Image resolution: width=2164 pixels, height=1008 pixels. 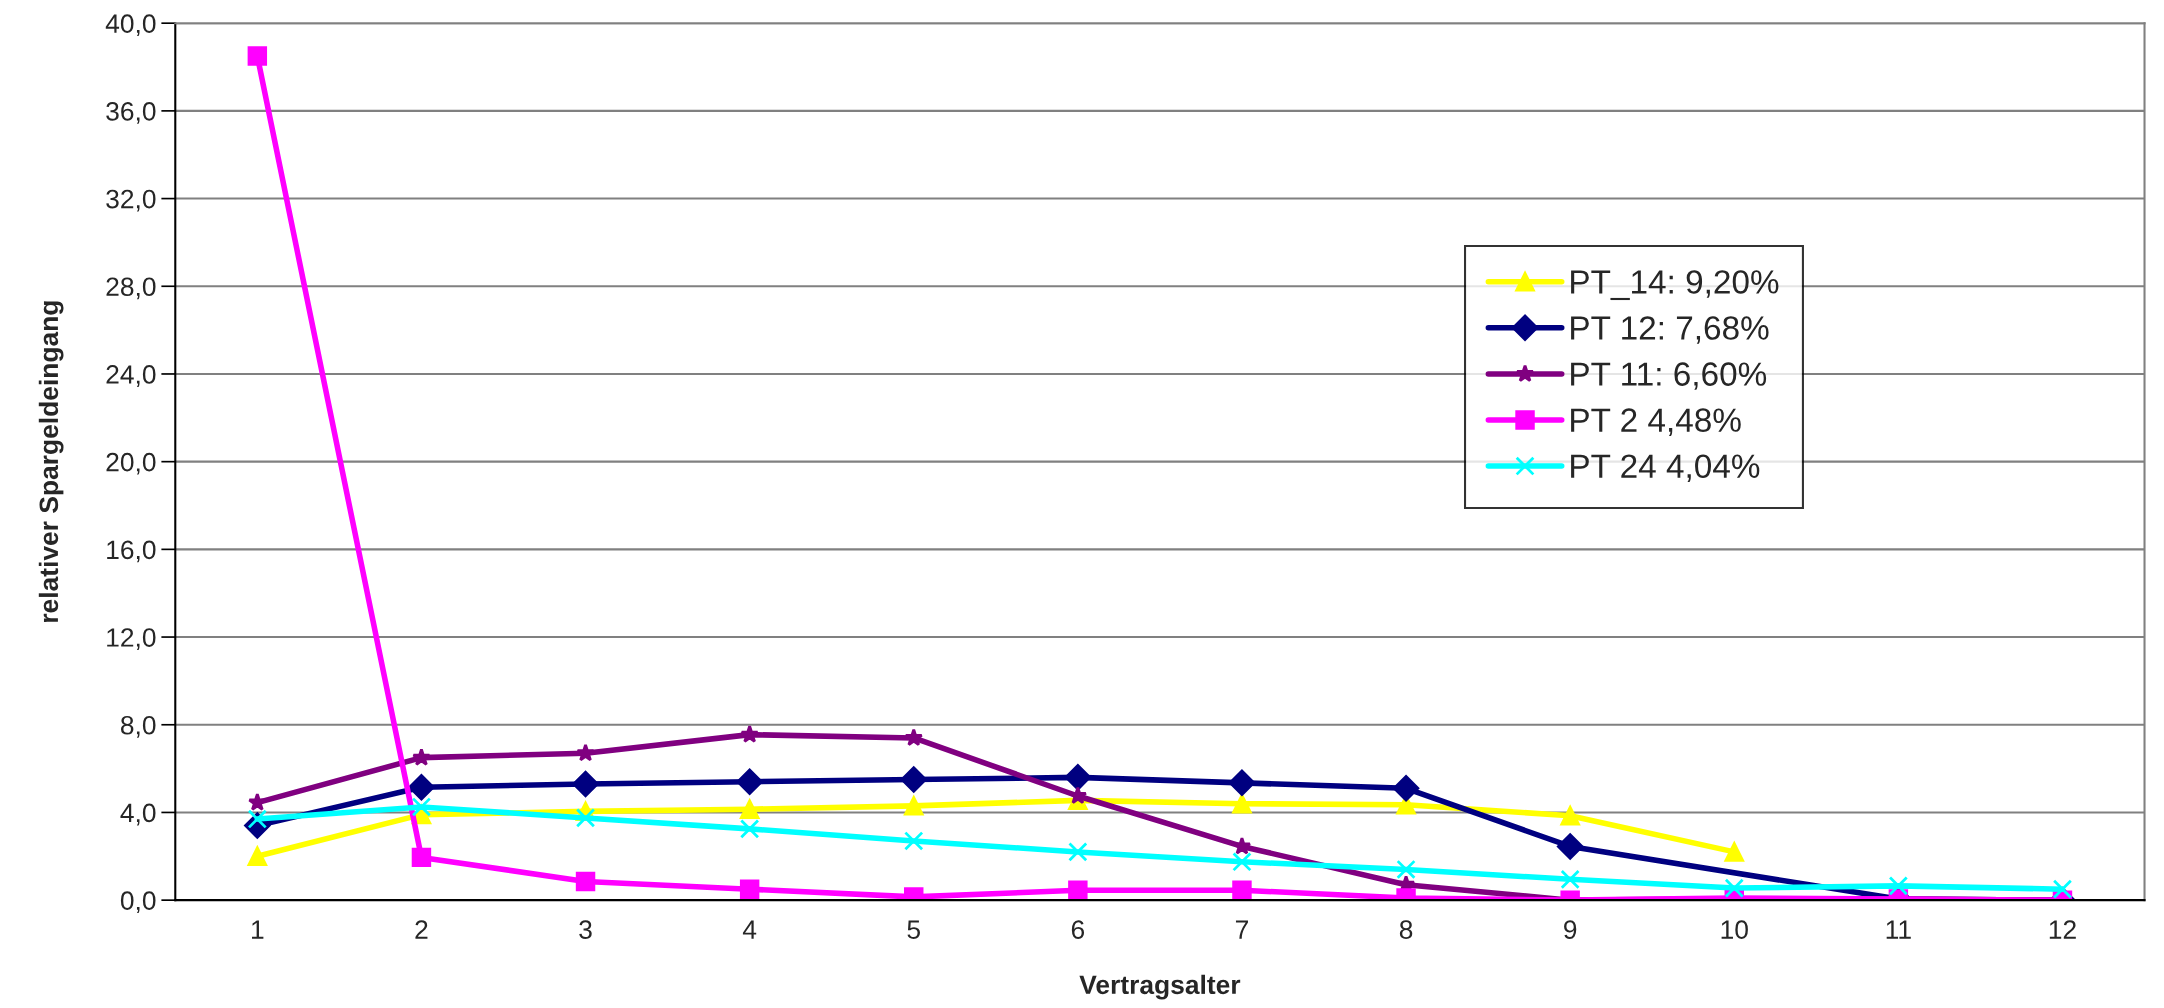 What do you see at coordinates (1406, 929) in the screenshot?
I see `x-tick-label: 8` at bounding box center [1406, 929].